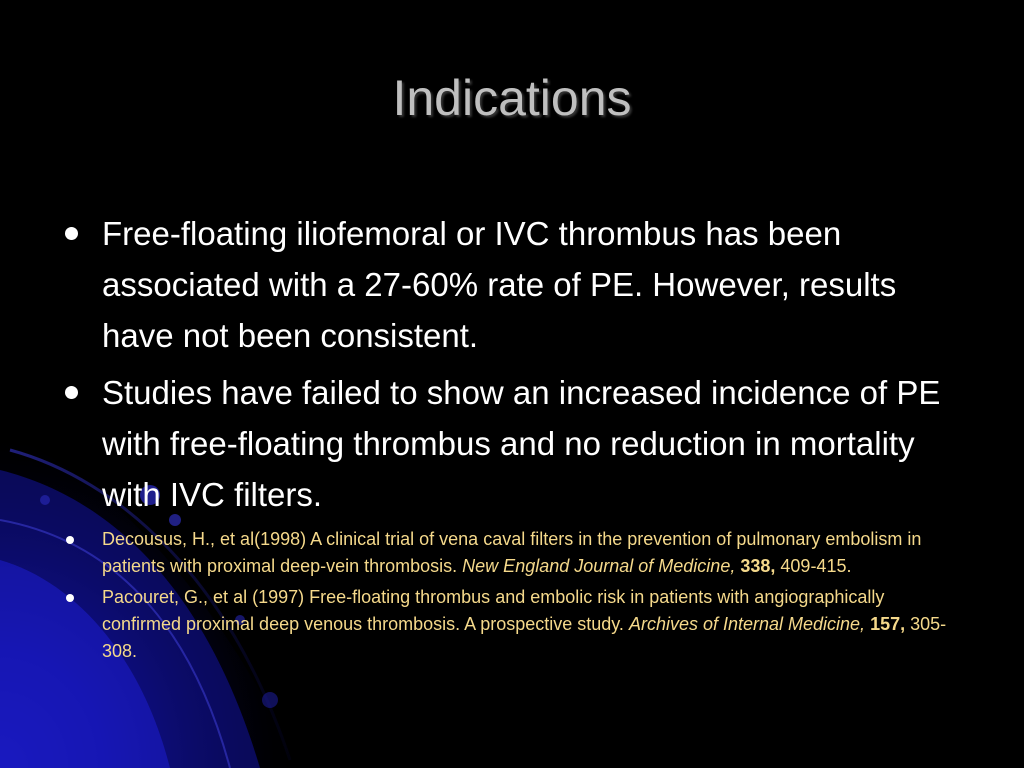  I want to click on slide-title: Indications, so click(512, 98).